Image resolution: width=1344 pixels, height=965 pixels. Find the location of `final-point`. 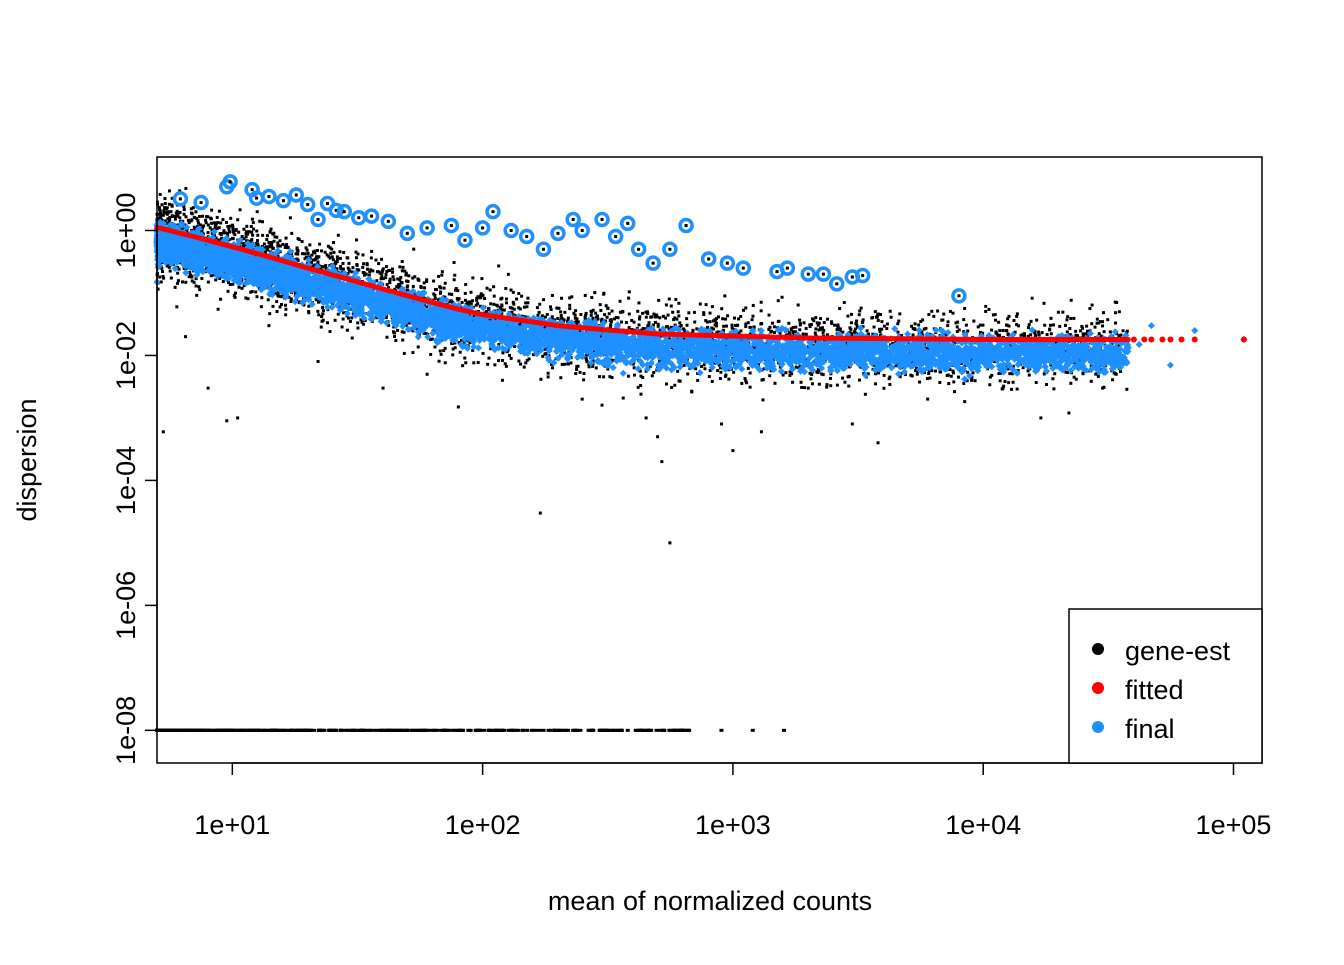

final-point is located at coordinates (418, 337).